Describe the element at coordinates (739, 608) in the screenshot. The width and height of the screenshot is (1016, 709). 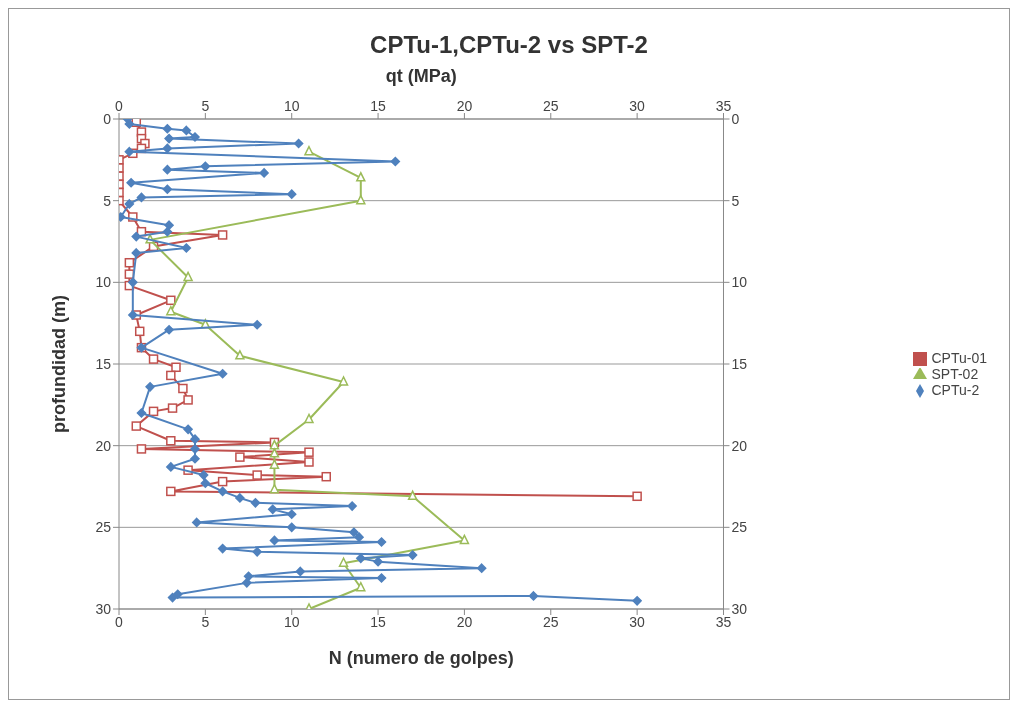
I see `y2-tick-label: 30` at that location.